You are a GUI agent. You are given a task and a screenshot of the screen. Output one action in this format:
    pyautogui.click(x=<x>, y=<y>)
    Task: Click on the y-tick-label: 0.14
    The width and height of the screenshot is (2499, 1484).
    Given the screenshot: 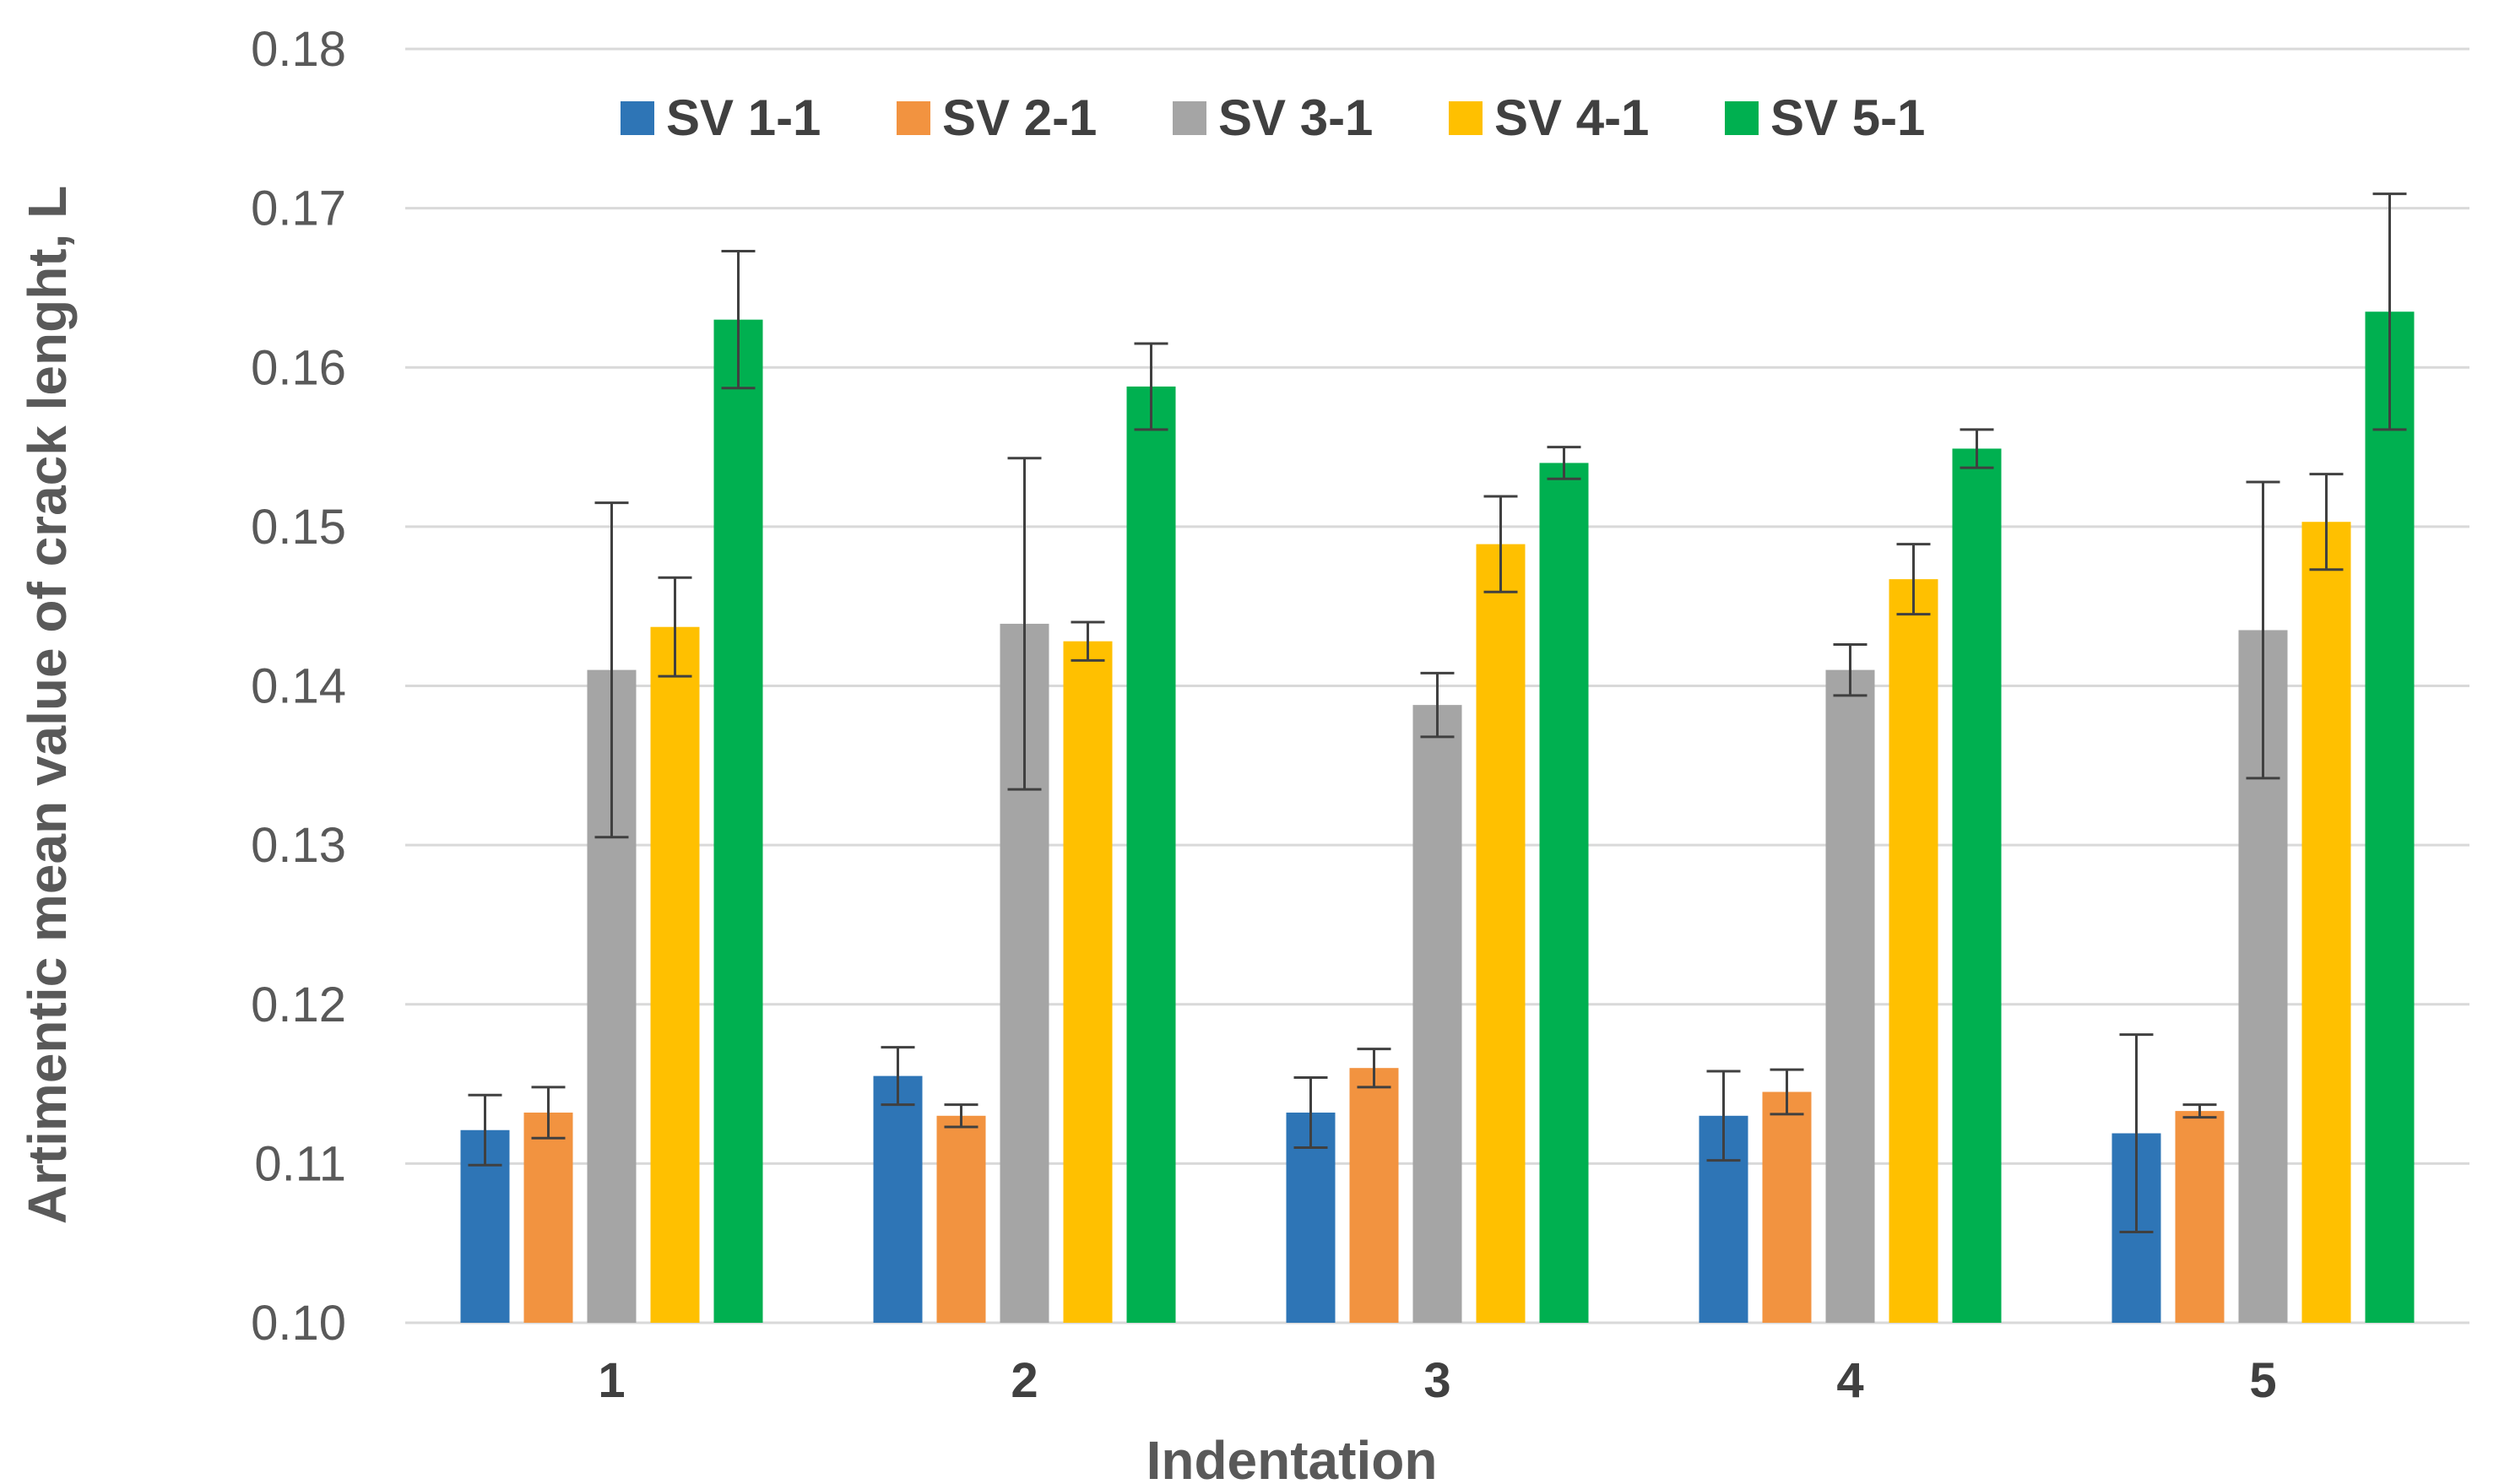 What is the action you would take?
    pyautogui.click(x=298, y=686)
    